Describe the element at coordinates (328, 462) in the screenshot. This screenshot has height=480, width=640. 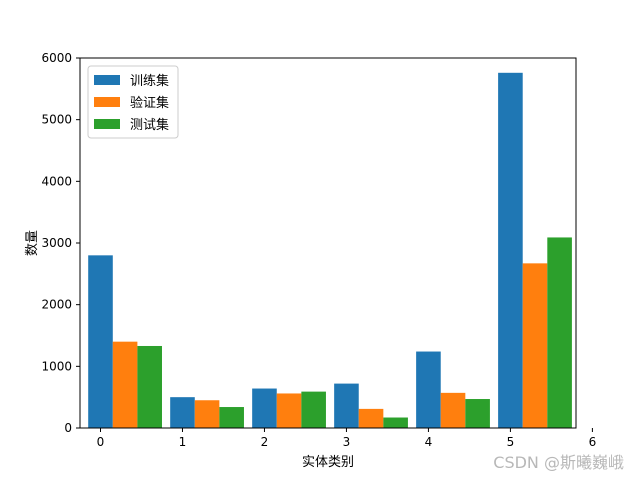
I see `x-axis-label: 实体类别` at that location.